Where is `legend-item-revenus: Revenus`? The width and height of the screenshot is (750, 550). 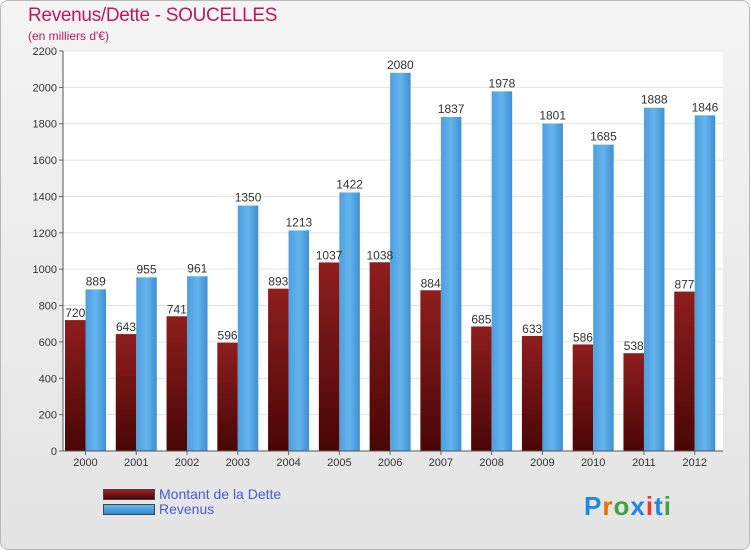 legend-item-revenus: Revenus is located at coordinates (159, 509).